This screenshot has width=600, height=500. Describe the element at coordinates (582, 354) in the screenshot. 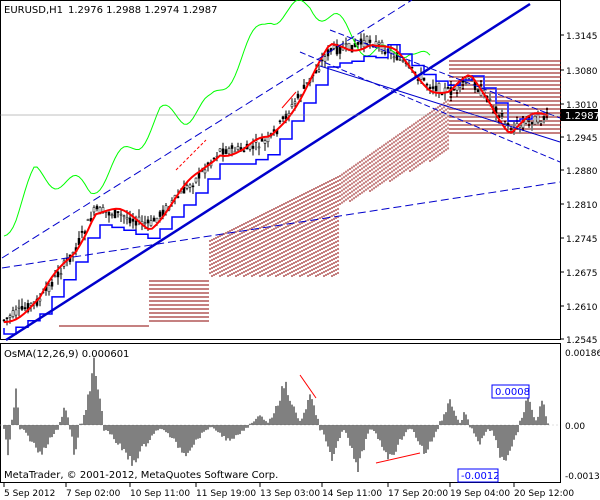

I see `oscillator-tick-high: 0.001864` at that location.